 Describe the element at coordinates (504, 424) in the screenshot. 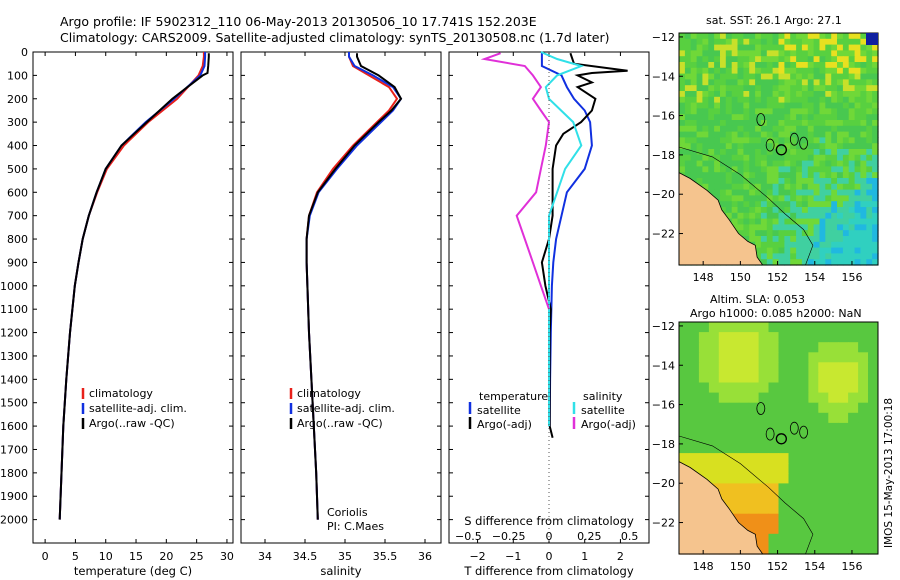

I see `temperature-diff-legend-label: Argo(-adj)` at that location.